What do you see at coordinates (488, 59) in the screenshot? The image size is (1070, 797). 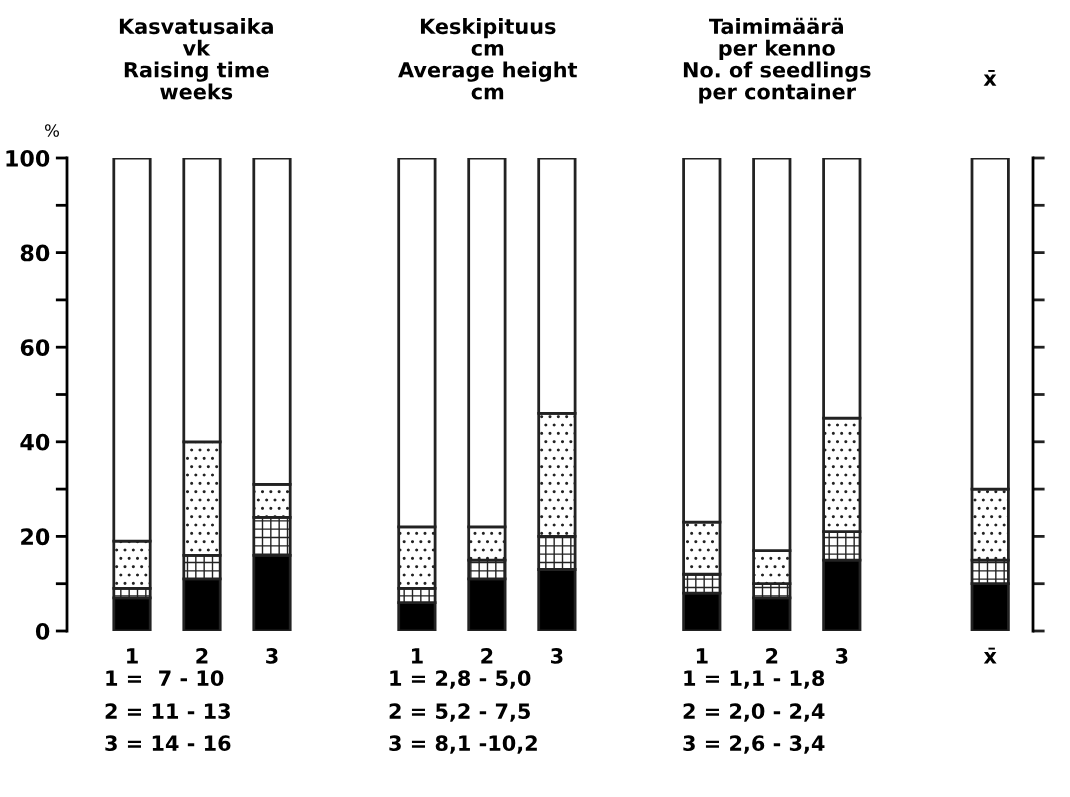 I see `text: Keskipituus cm Average height cm` at bounding box center [488, 59].